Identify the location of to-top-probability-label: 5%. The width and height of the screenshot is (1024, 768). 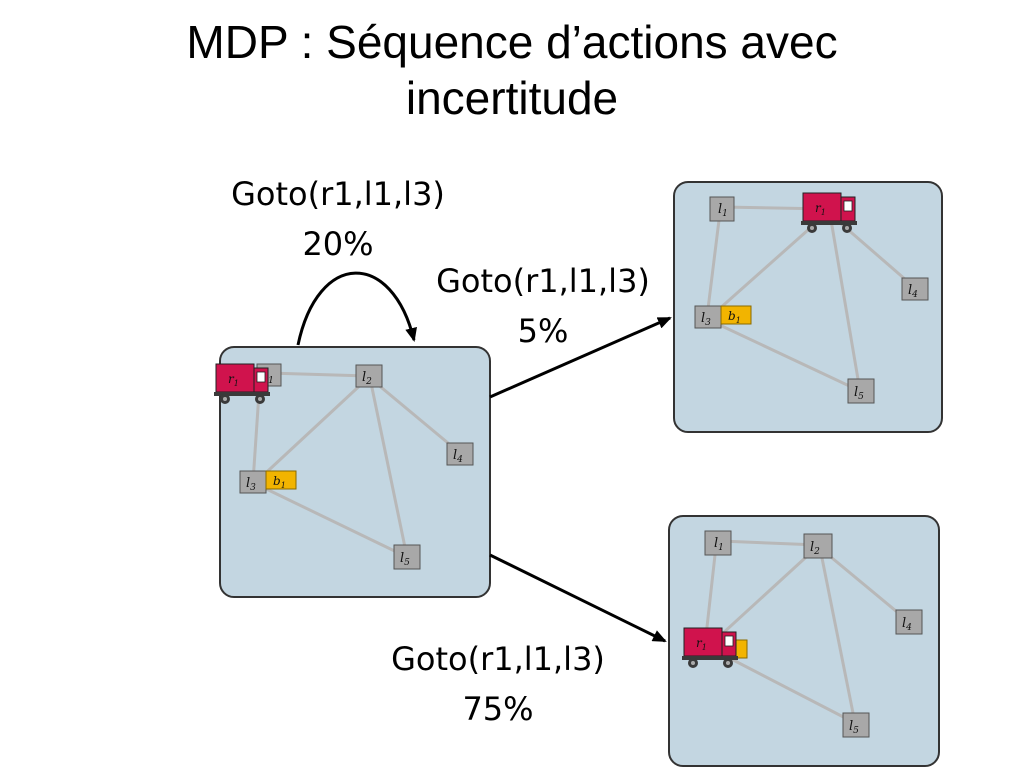
(543, 331).